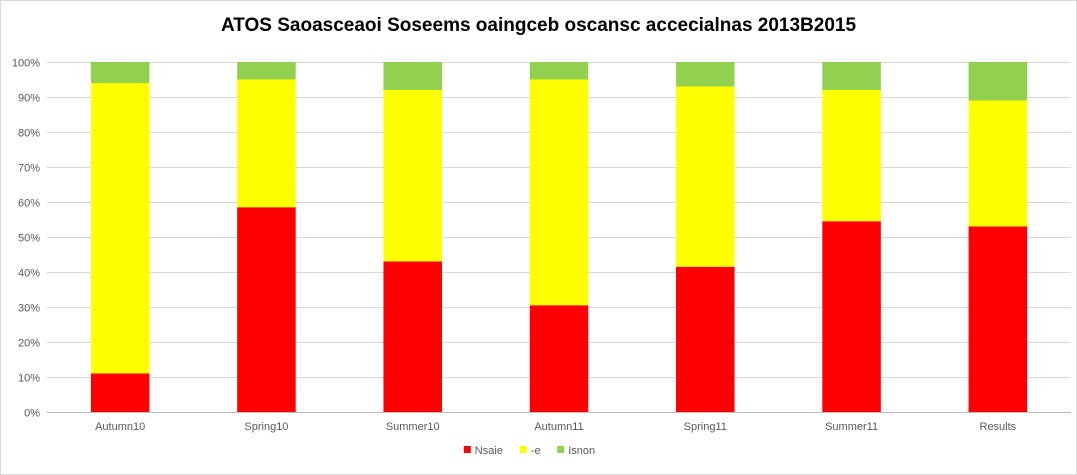  I want to click on y-tick-label: 30%, so click(29, 309).